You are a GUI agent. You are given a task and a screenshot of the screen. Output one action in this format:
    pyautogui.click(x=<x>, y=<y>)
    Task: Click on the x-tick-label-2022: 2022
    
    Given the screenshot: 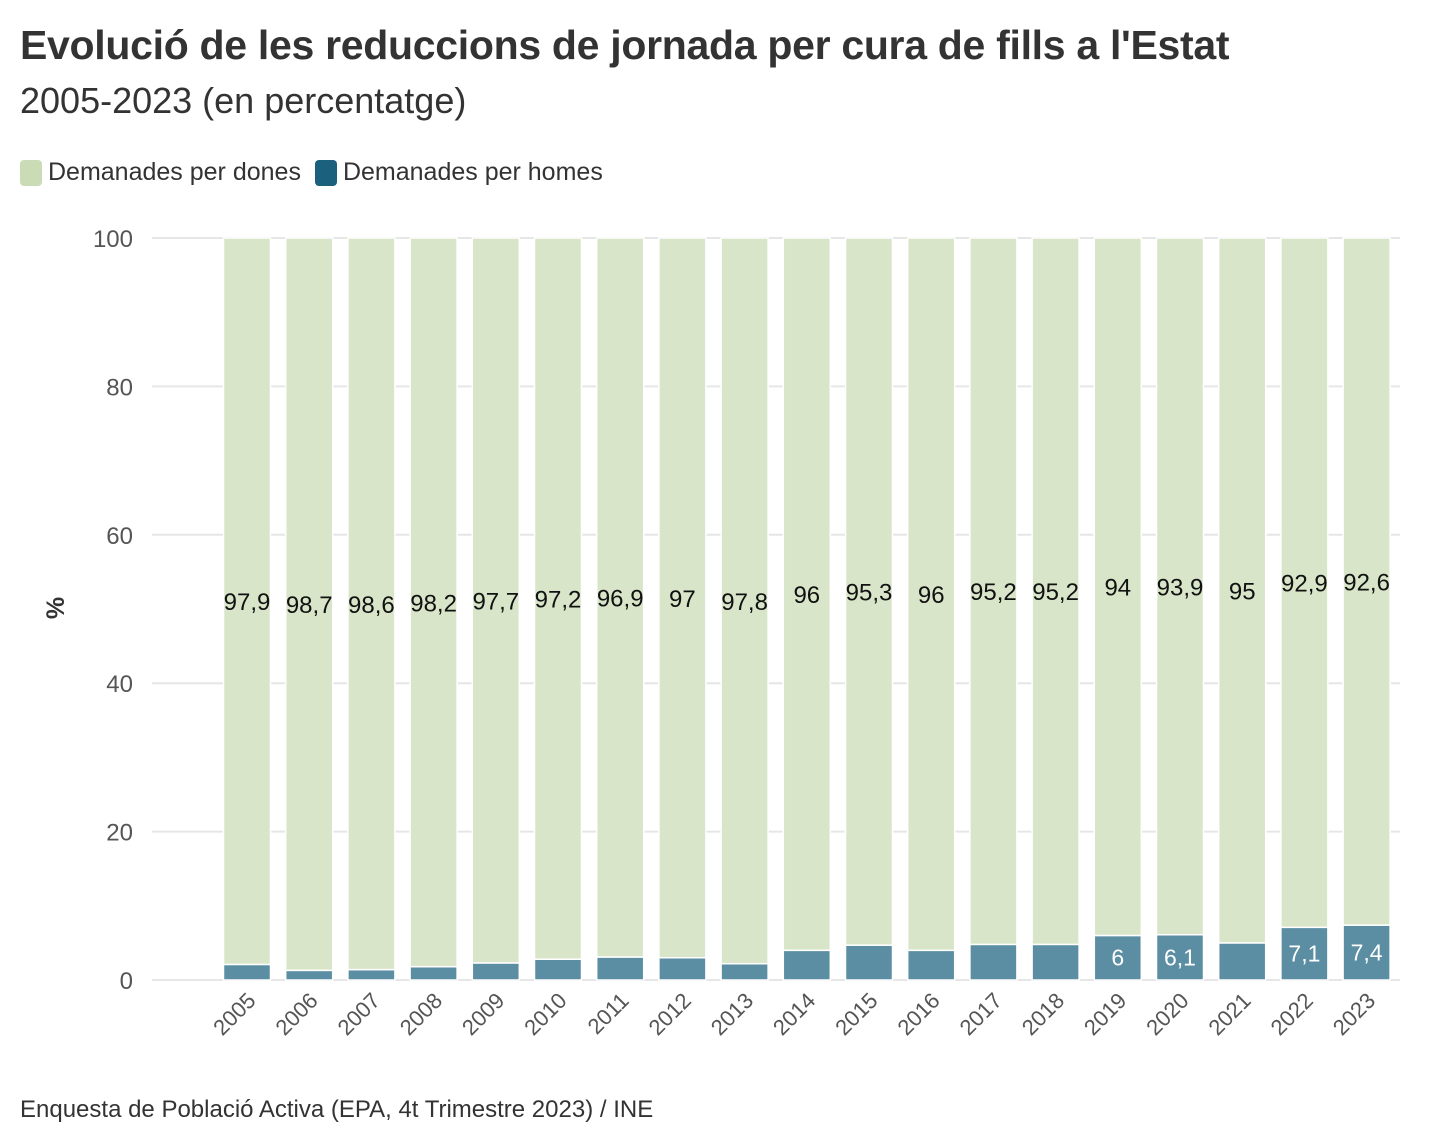 What is the action you would take?
    pyautogui.click(x=1292, y=1014)
    